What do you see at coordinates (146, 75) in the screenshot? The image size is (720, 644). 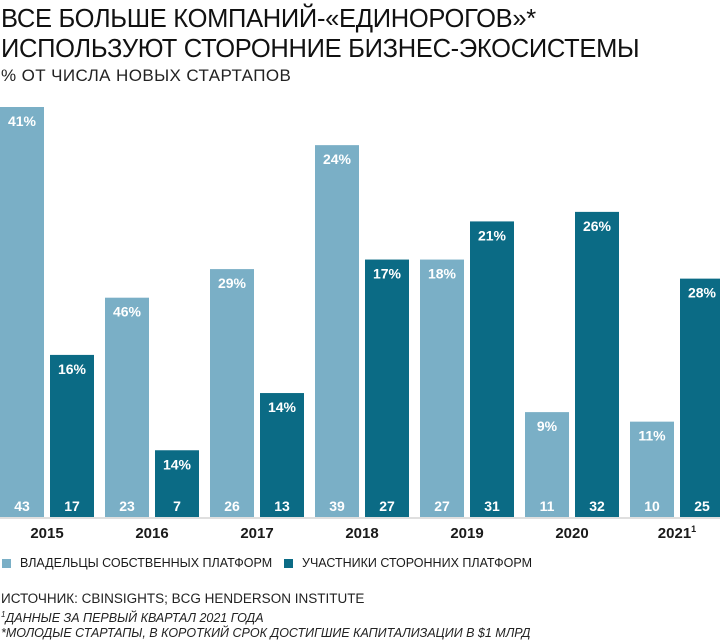 I see `chart-subtitle: % ОТ ЧИСЛА НОВЫХ СТАРТАПОВ` at bounding box center [146, 75].